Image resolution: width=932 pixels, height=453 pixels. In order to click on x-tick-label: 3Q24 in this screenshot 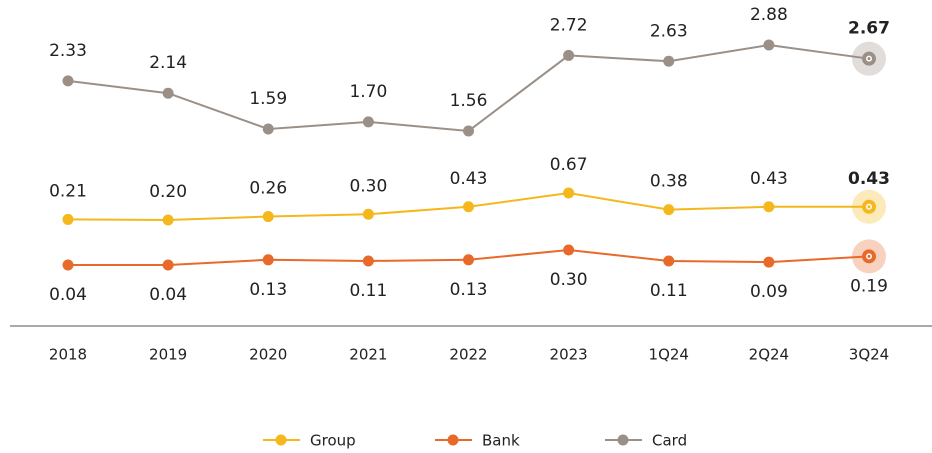, I will do `click(869, 355)`.